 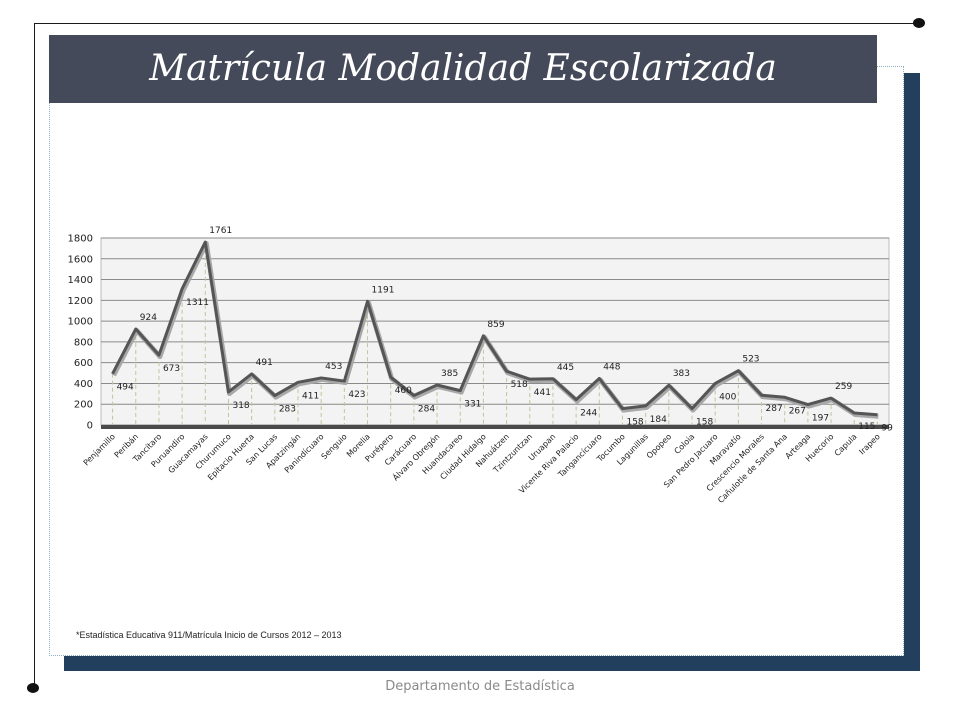 I want to click on data-label: 1311, so click(x=197, y=303).